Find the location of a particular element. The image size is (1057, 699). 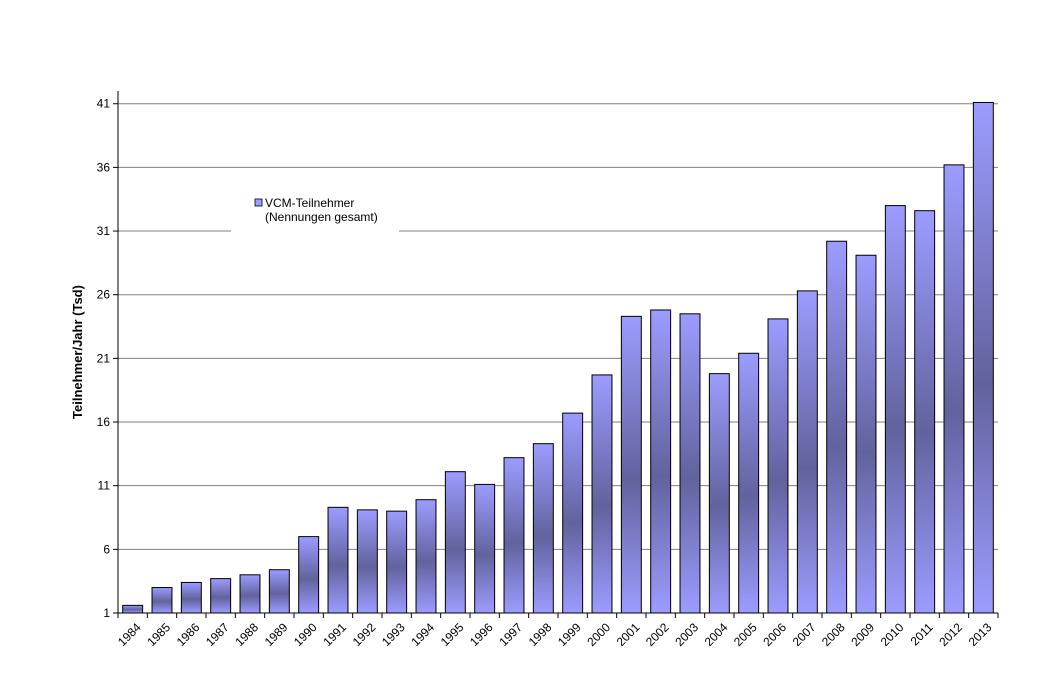

bar-1994 is located at coordinates (426, 556).